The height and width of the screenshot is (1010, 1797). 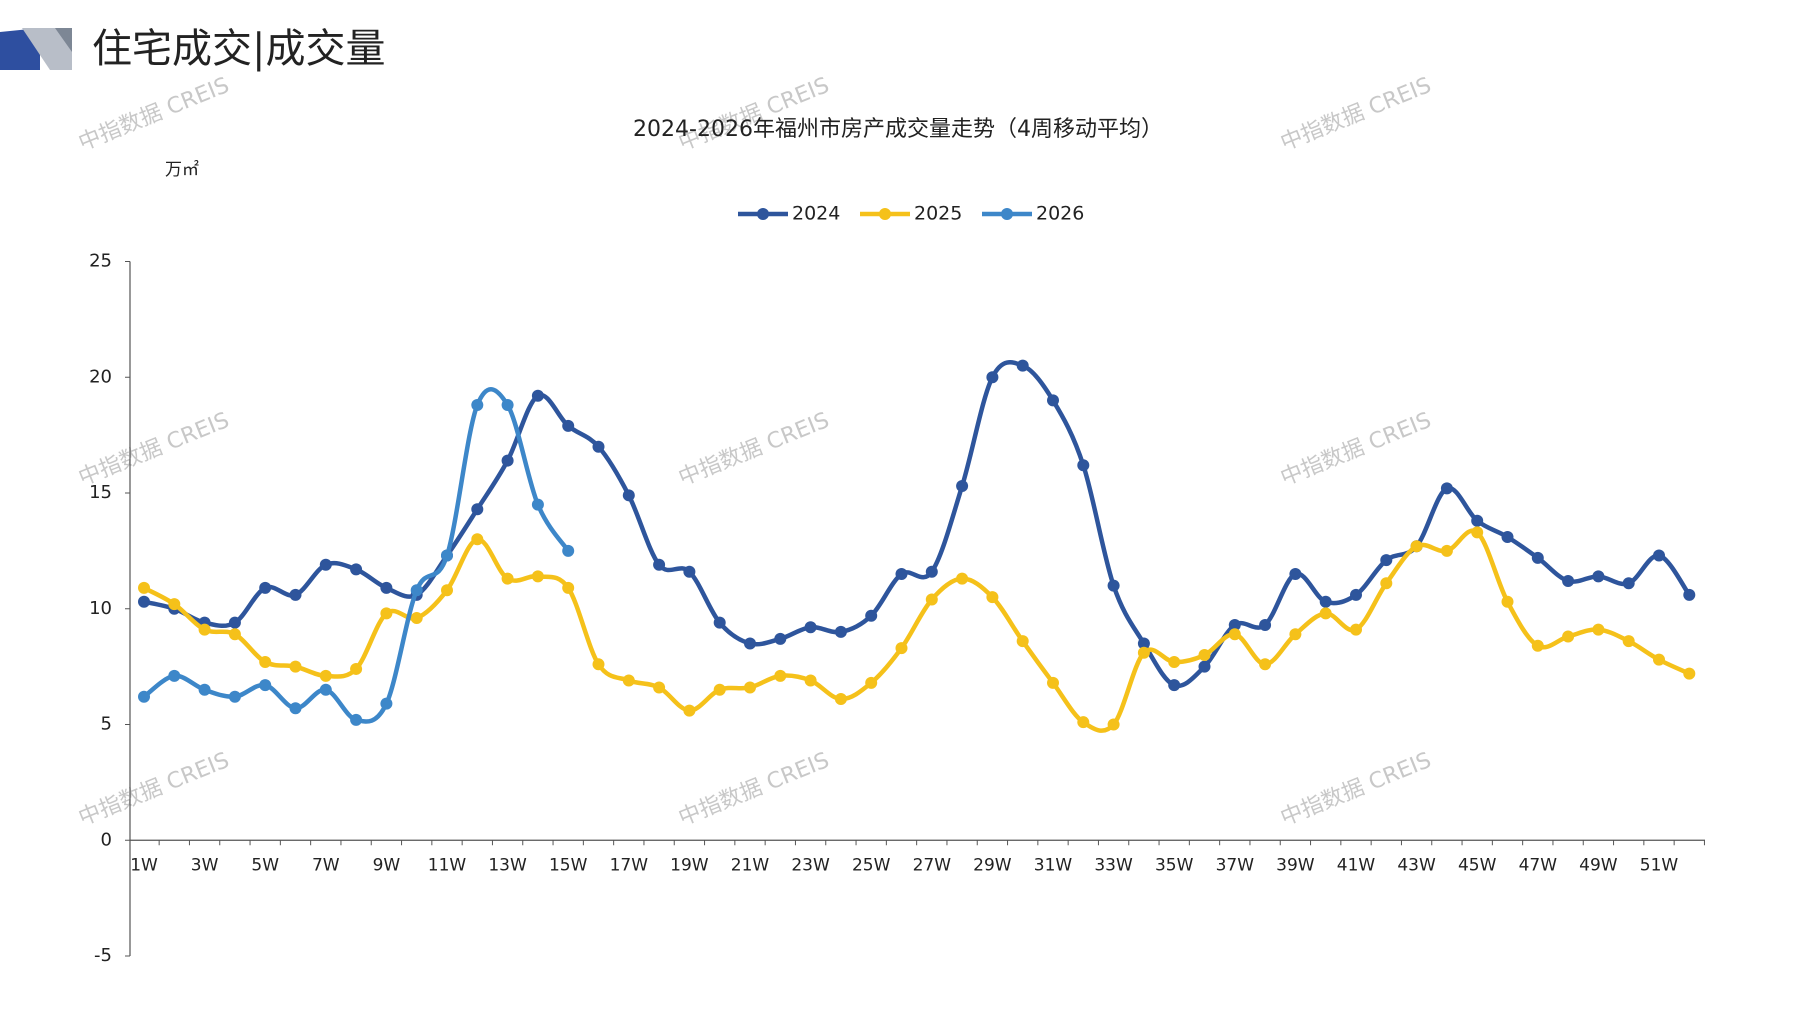 I want to click on x-tick-label: 47W, so click(x=1538, y=865).